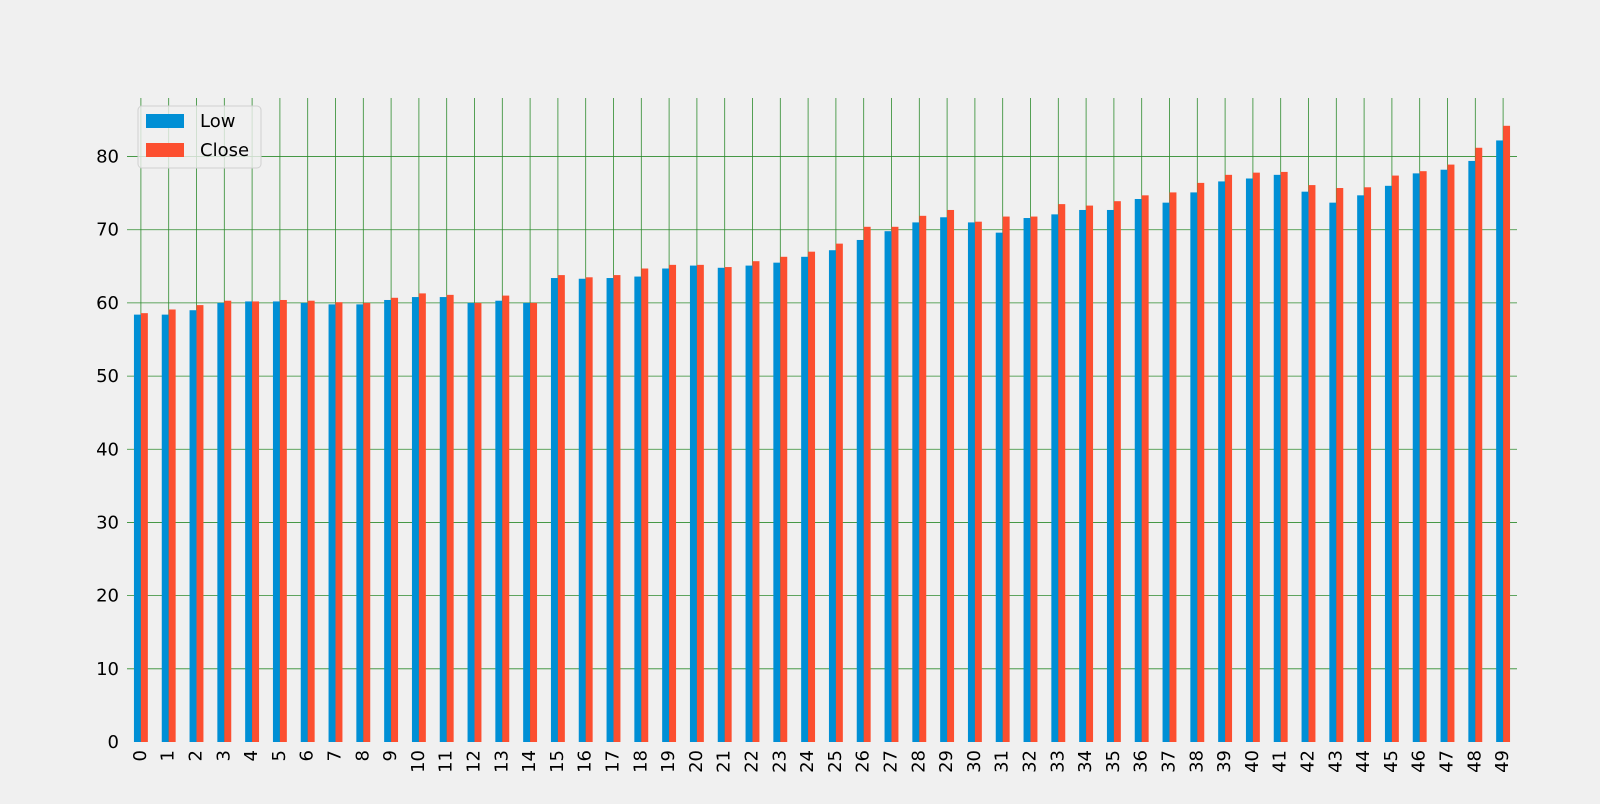  I want to click on x-tick-label: 12, so click(474, 761).